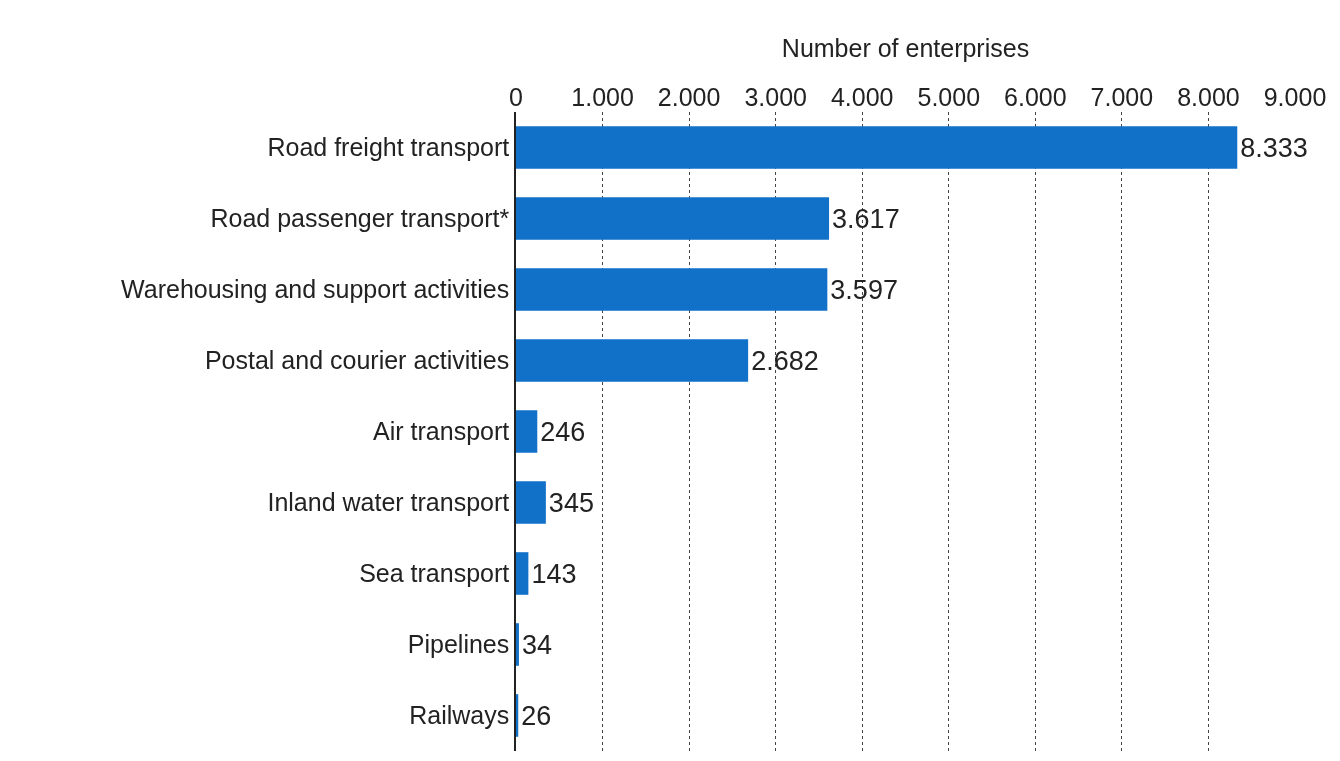  Describe the element at coordinates (563, 431) in the screenshot. I see `data-label: 246` at that location.